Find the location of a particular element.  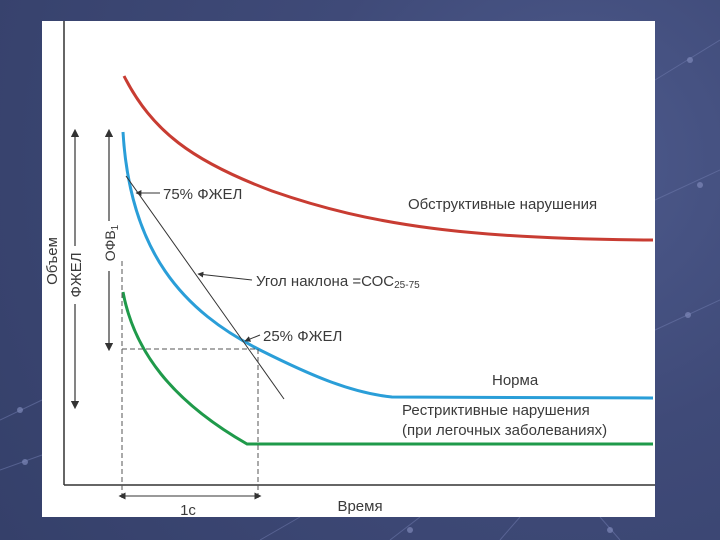

slope-subscript: 25-75 is located at coordinates (407, 285).